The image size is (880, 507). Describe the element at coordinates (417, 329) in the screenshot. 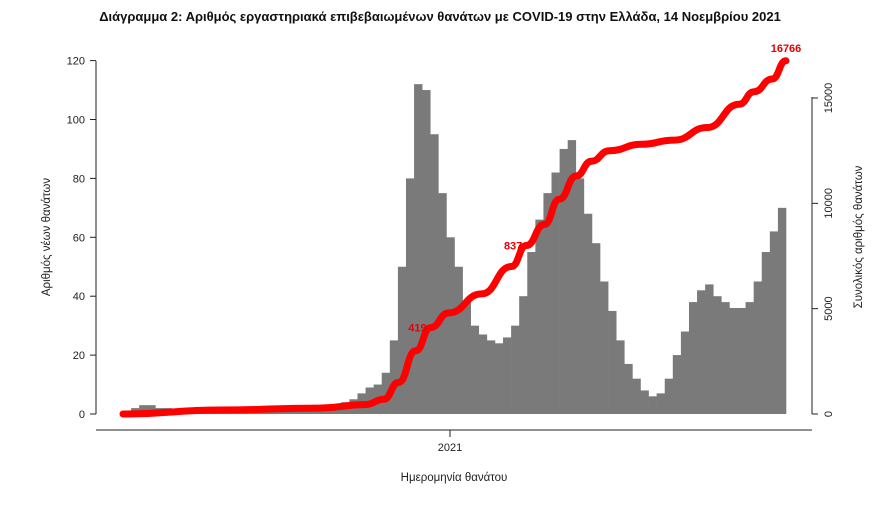

I see `value-annotation: 419` at that location.